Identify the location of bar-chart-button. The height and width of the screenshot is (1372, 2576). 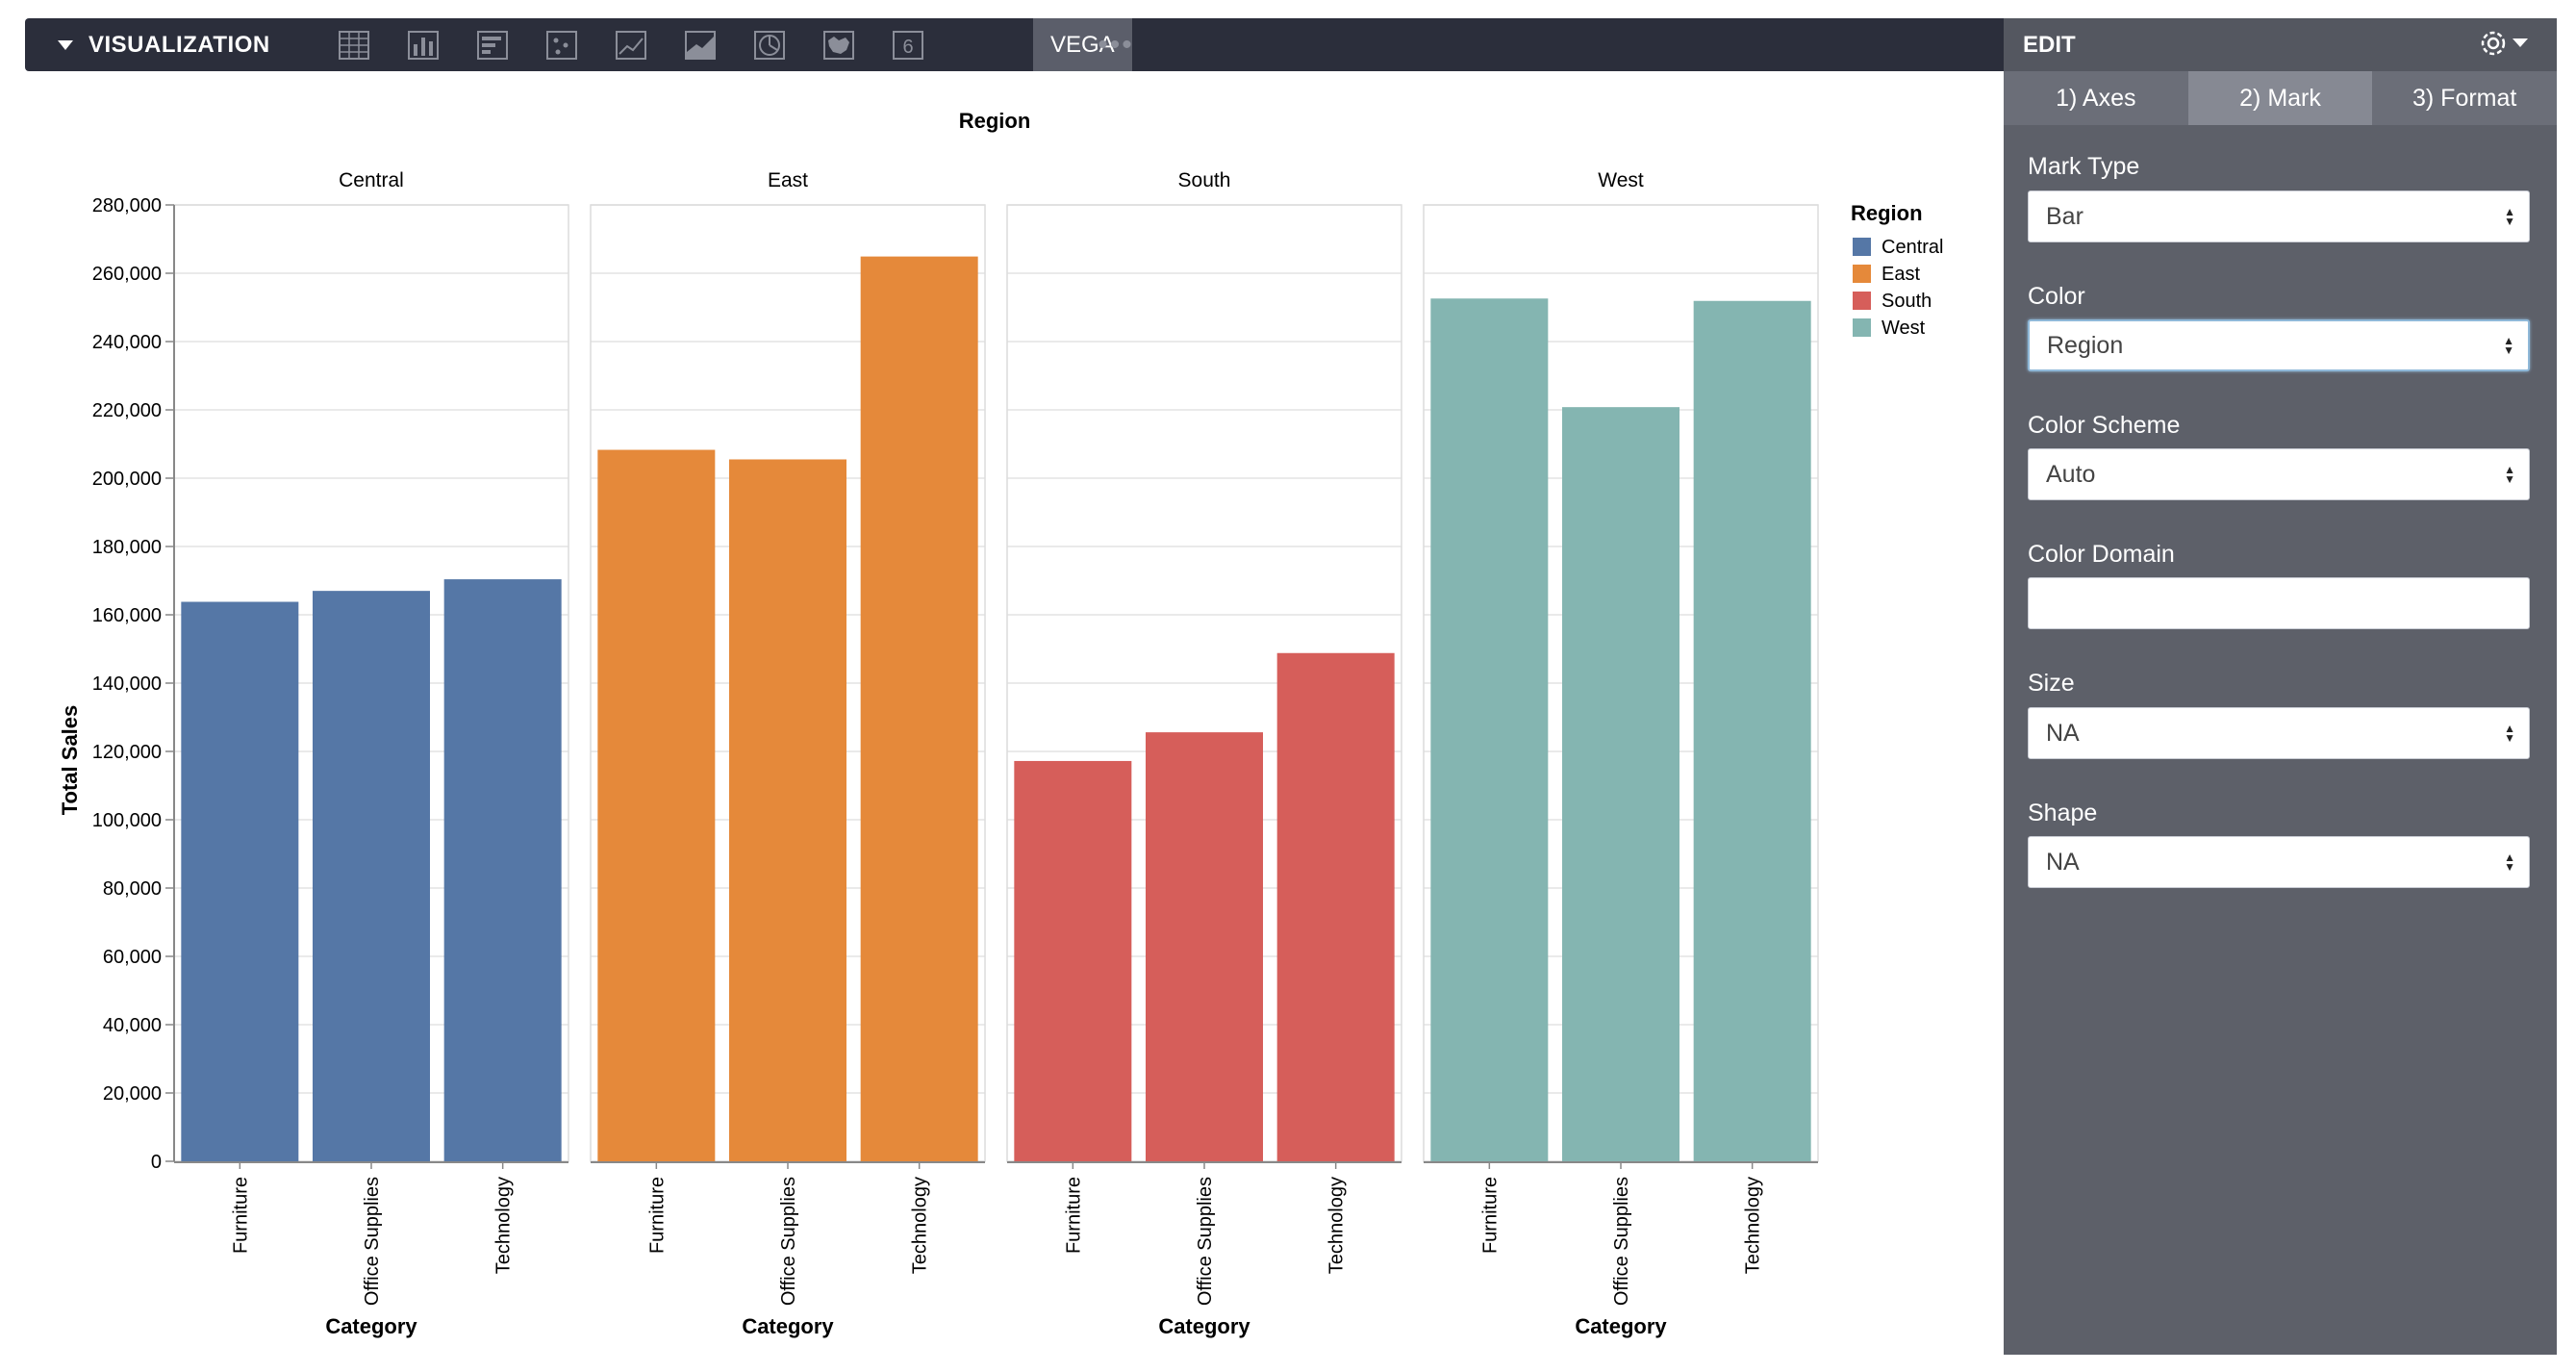
(423, 45).